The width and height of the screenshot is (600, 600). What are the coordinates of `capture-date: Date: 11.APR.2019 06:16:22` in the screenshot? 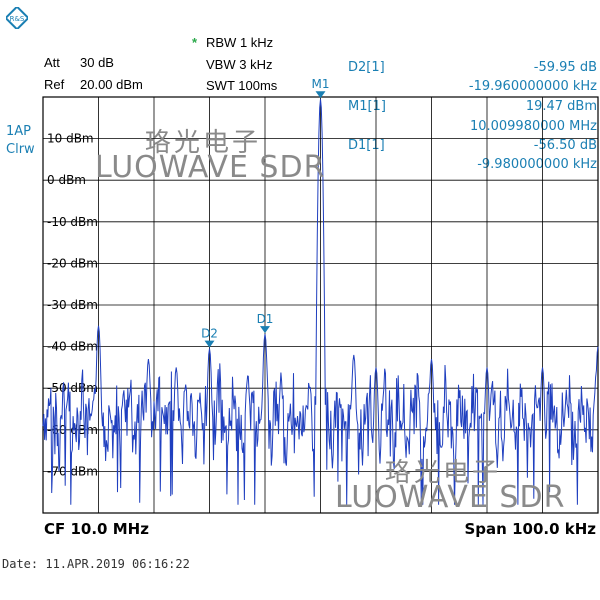 It's located at (96, 564).